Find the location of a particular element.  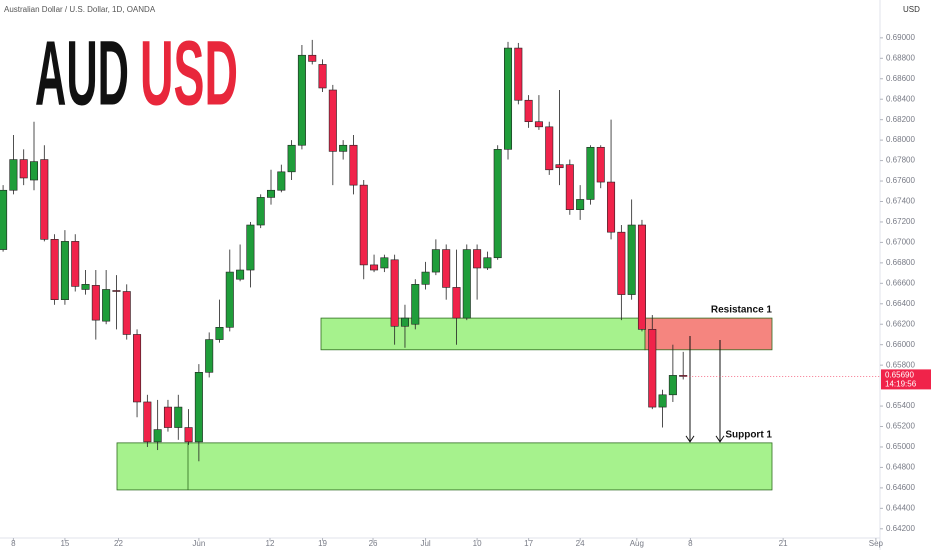

x-tick-label: 19 is located at coordinates (322, 543).